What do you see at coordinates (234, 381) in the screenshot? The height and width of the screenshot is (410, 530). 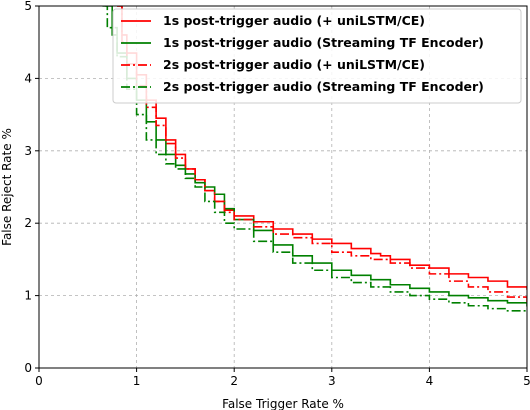 I see `x-tick-label: 2` at bounding box center [234, 381].